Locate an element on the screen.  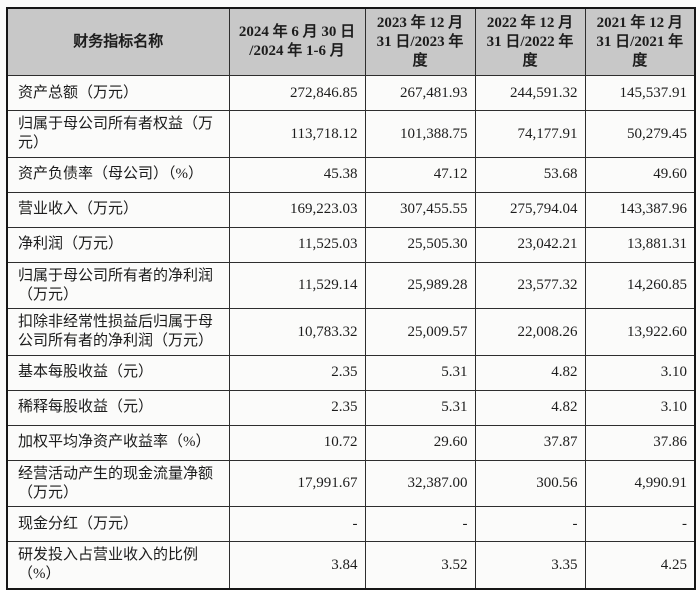
row-label: 加权平均净资产收益率（%） is located at coordinates (118, 442).